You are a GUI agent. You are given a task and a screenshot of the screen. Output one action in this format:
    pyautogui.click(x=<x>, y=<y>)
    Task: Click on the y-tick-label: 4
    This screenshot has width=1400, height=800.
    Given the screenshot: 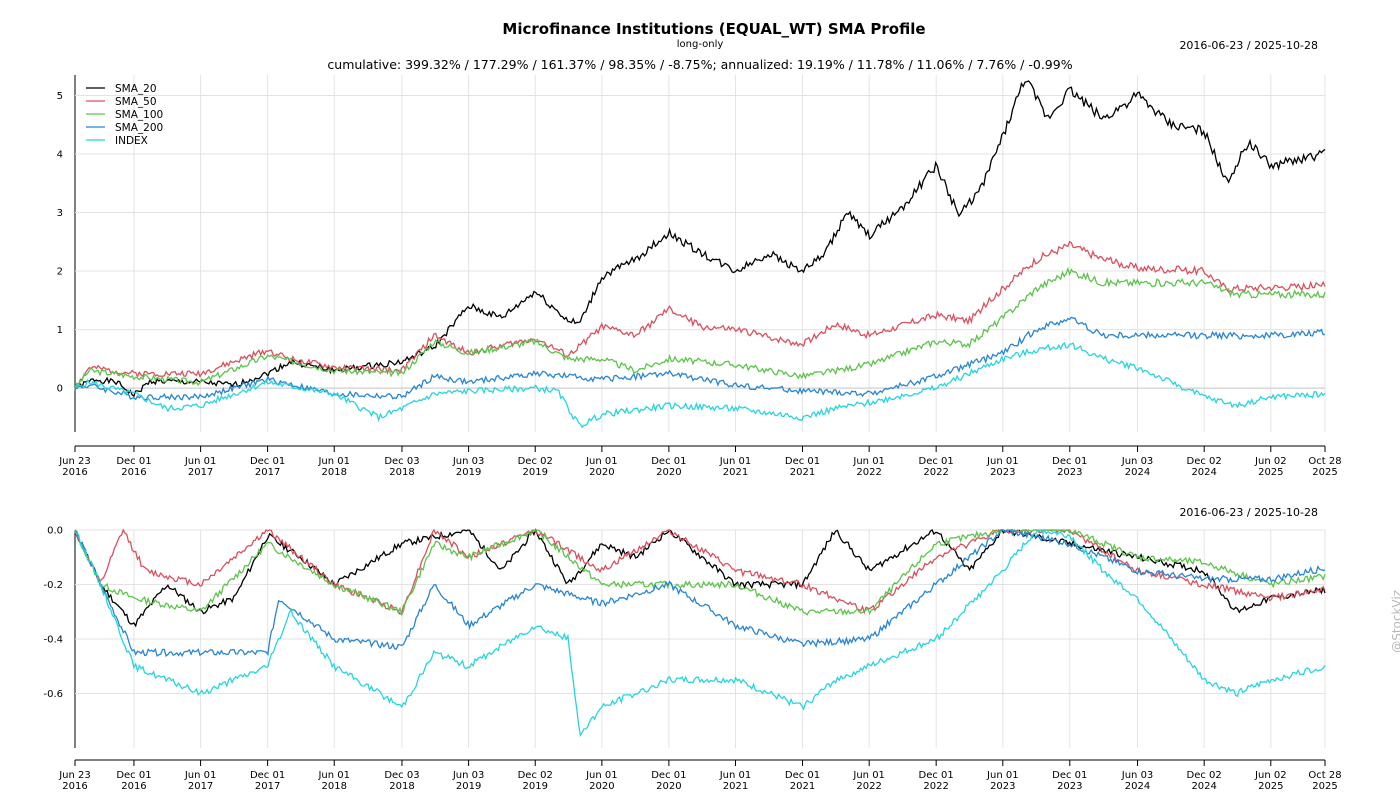 What is the action you would take?
    pyautogui.click(x=60, y=155)
    